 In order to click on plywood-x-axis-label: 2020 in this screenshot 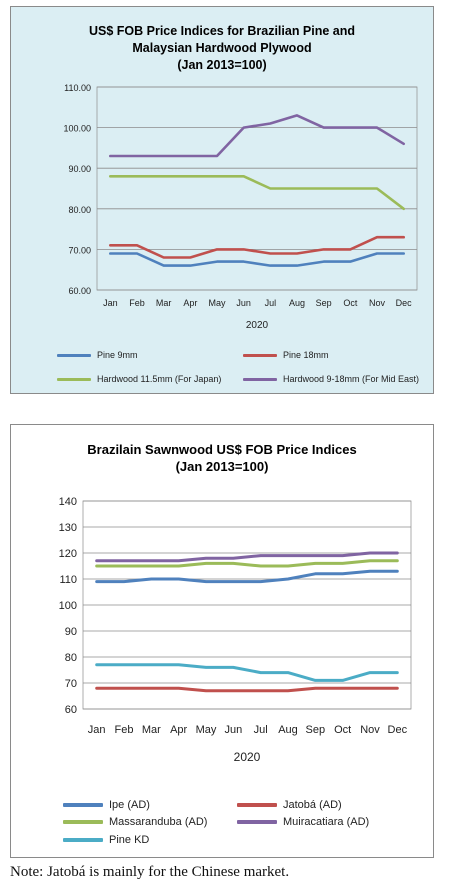, I will do `click(257, 325)`.